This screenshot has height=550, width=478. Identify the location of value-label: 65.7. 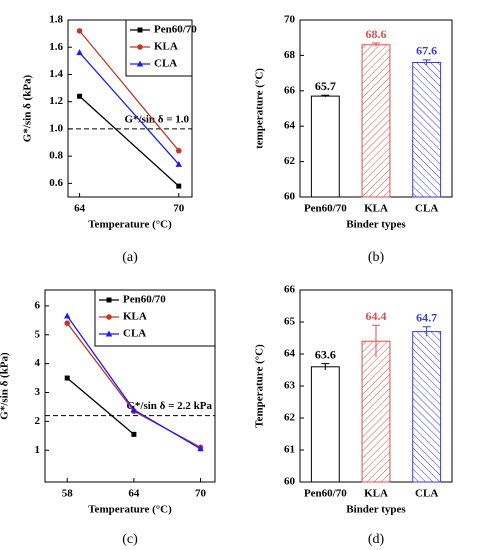
(325, 86).